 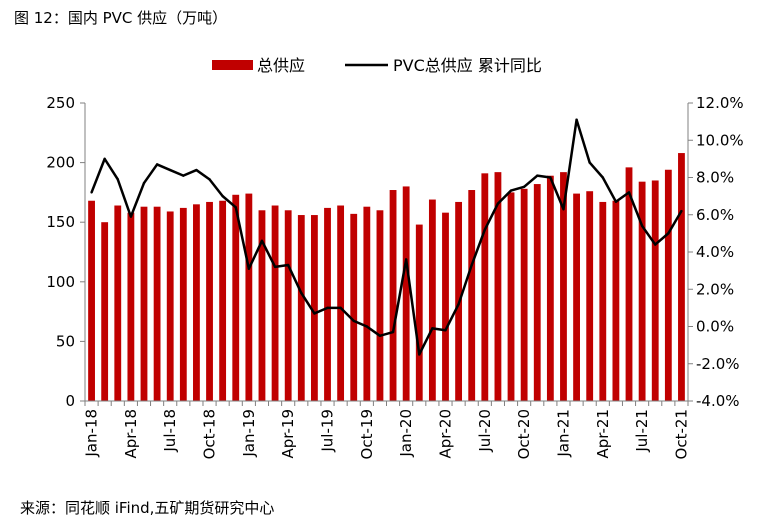 I want to click on x-tick-label: Apr-18, so click(x=131, y=434).